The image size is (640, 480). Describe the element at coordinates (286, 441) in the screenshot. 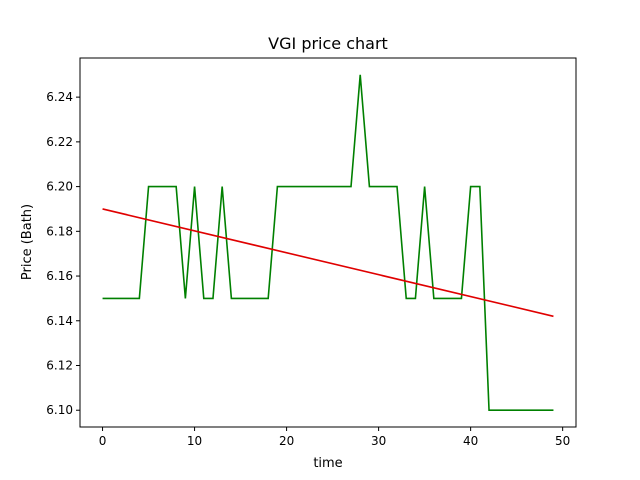

I see `x-tick-label: 20` at that location.